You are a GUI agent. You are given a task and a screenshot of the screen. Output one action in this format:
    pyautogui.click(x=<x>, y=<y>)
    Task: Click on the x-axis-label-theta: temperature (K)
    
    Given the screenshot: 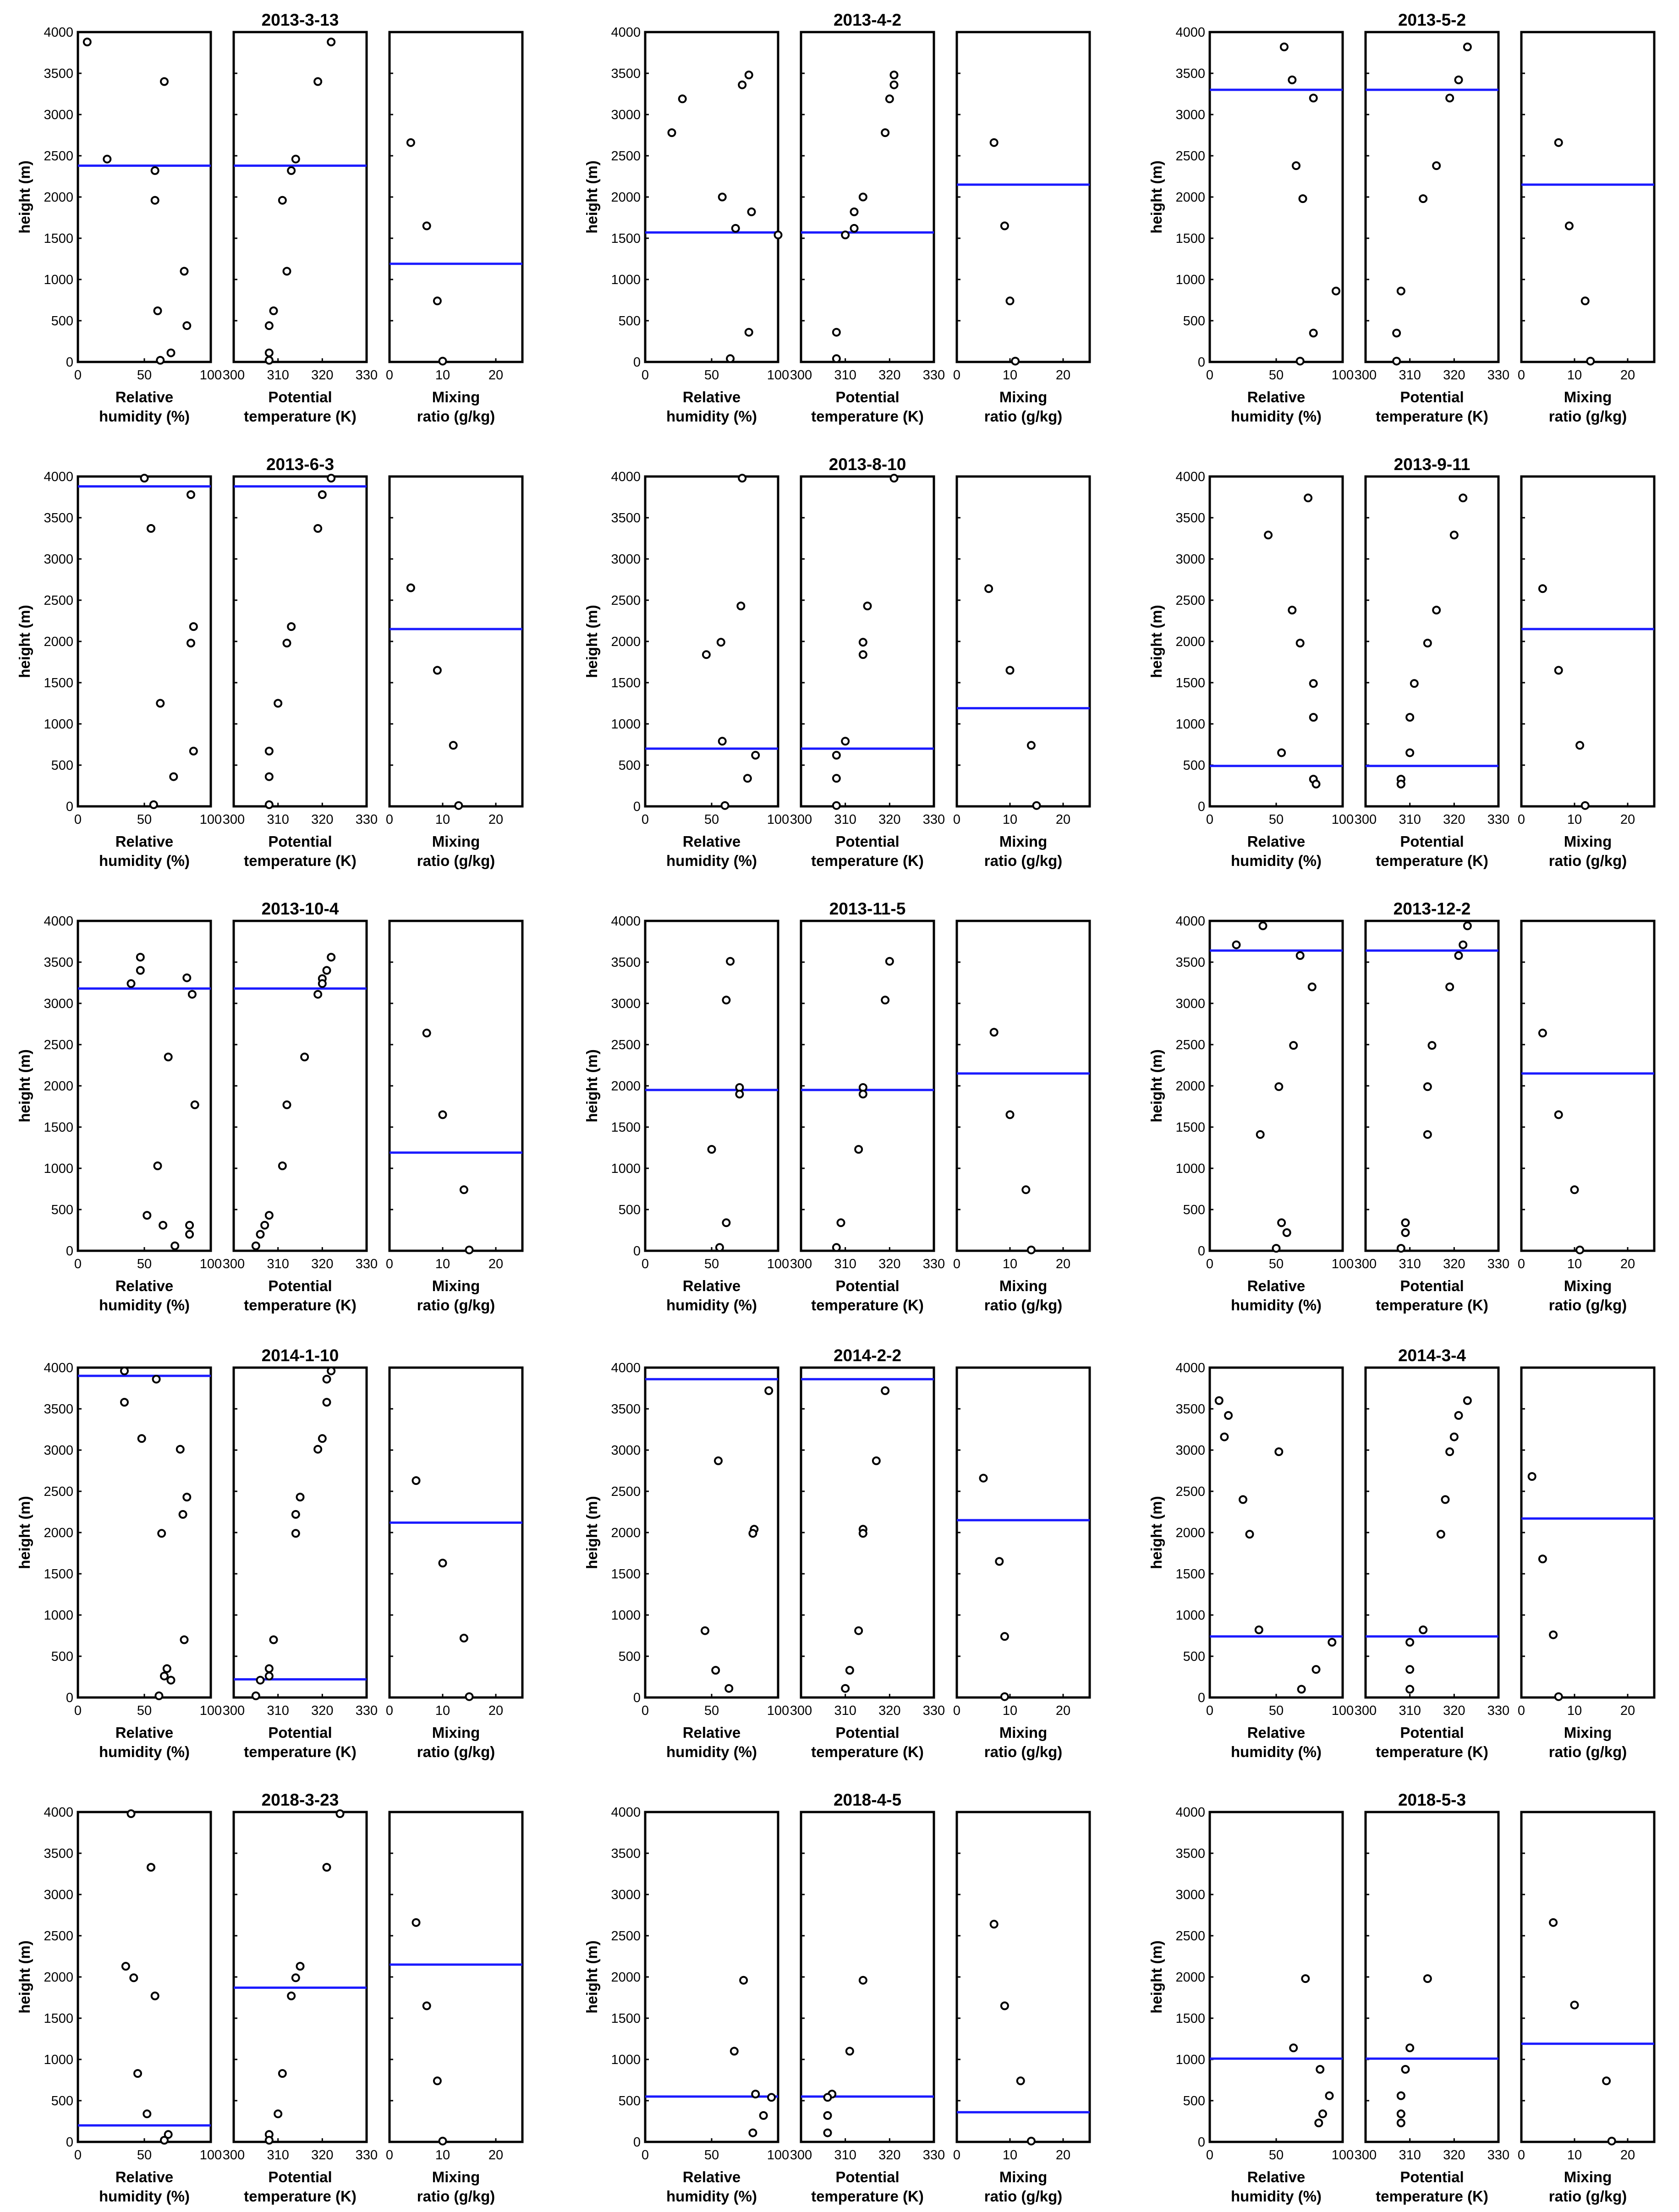 What is the action you would take?
    pyautogui.click(x=1432, y=860)
    